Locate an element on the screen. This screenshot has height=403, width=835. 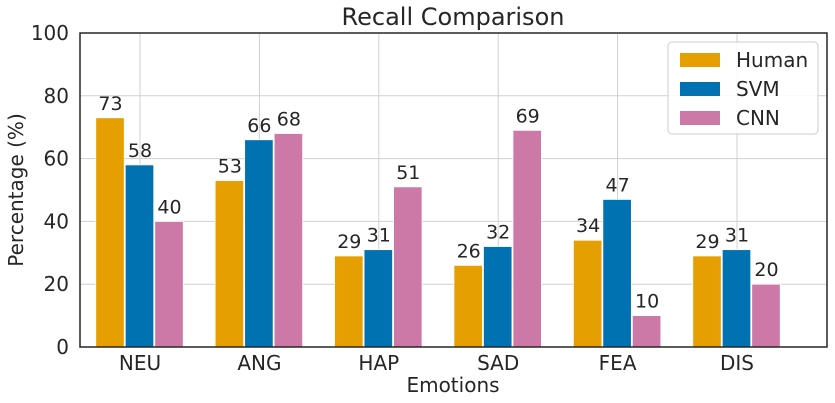
bar-cnn-hap is located at coordinates (408, 267).